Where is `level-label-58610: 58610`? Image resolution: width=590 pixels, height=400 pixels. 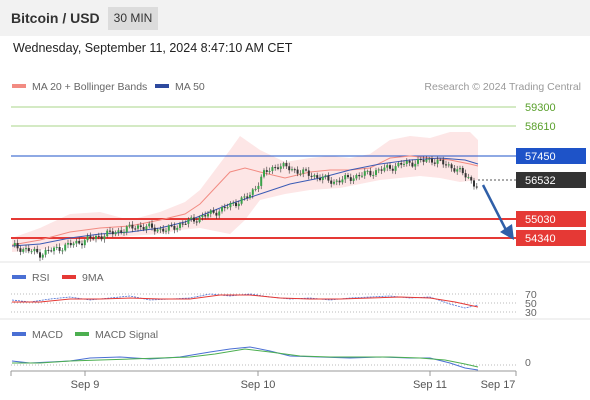 level-label-58610: 58610 is located at coordinates (540, 127).